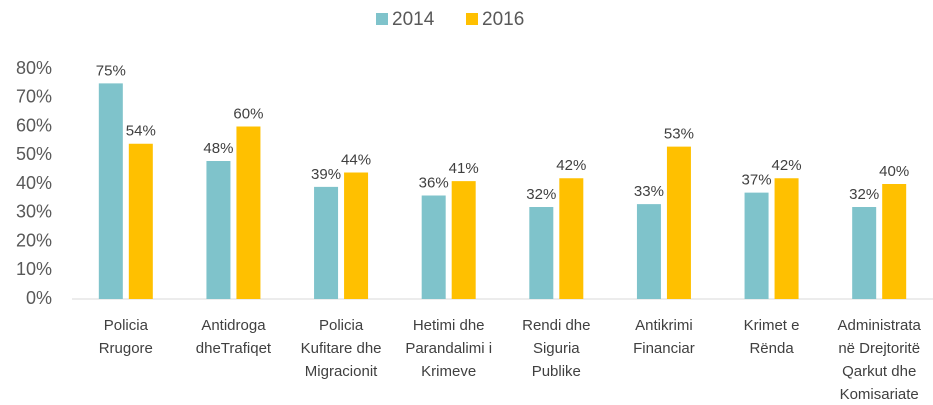  What do you see at coordinates (556, 348) in the screenshot?
I see `x-tick-label: Siguria` at bounding box center [556, 348].